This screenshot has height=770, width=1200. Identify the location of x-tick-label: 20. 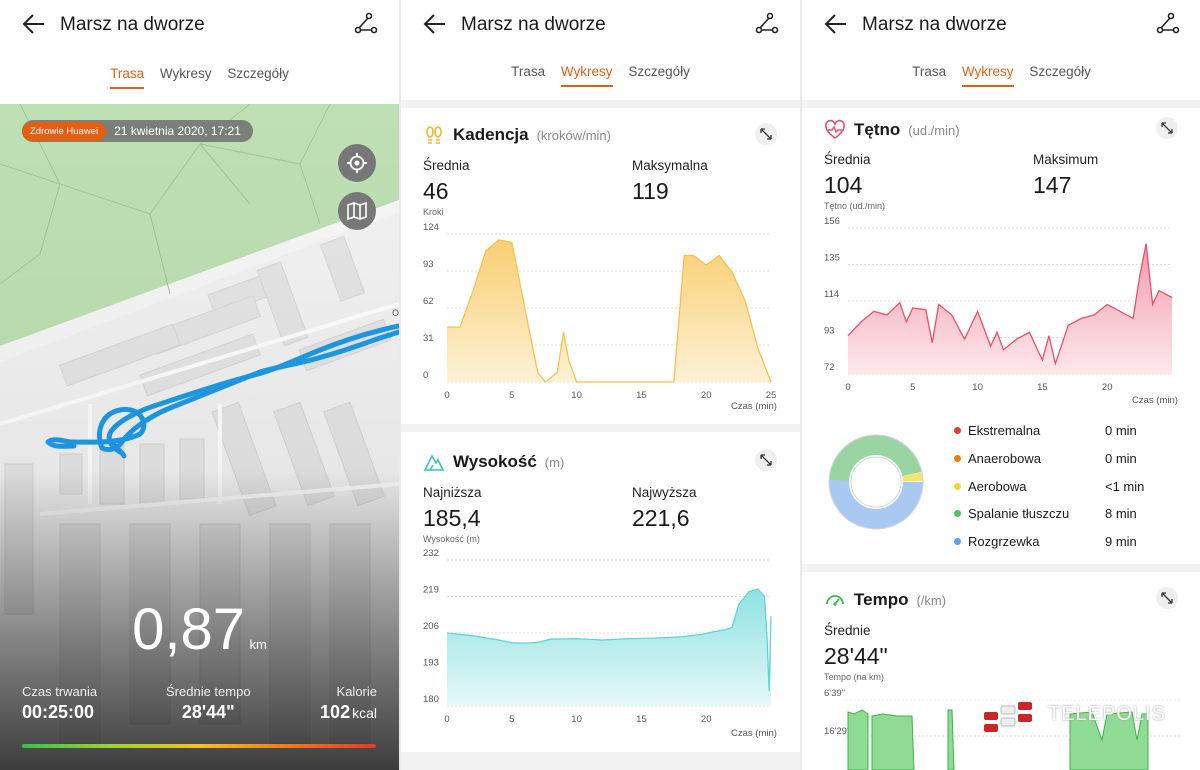
(706, 719).